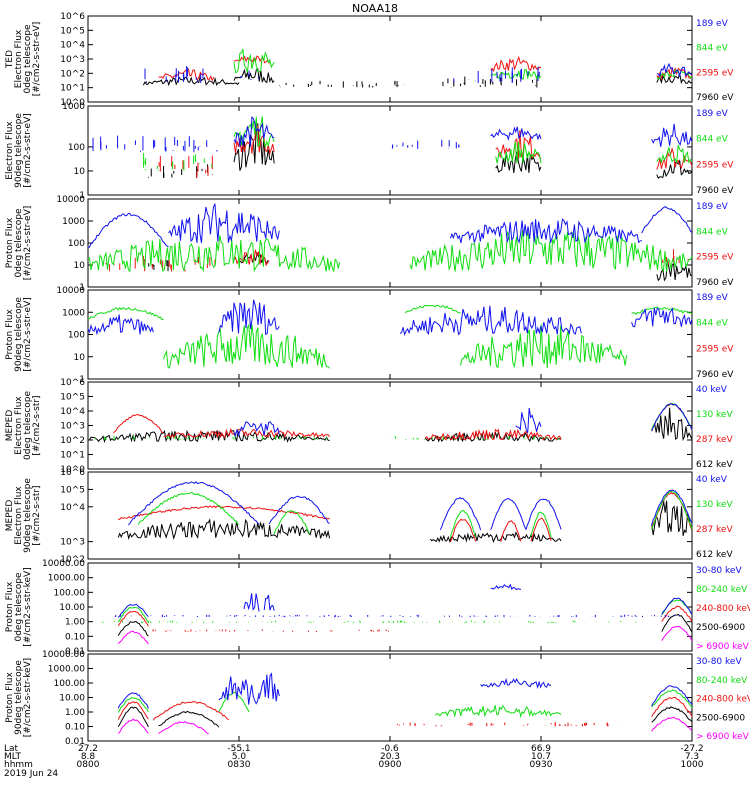 The image size is (750, 804). Describe the element at coordinates (722, 590) in the screenshot. I see `legend-entry: 80-240 keV` at that location.